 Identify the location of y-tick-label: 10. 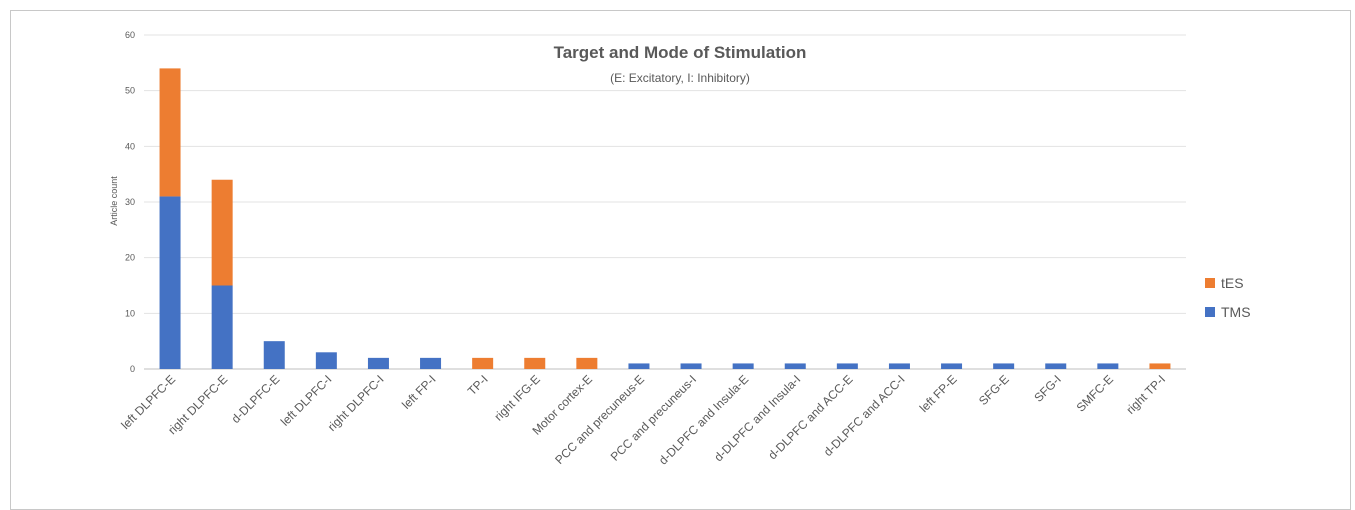
(130, 313).